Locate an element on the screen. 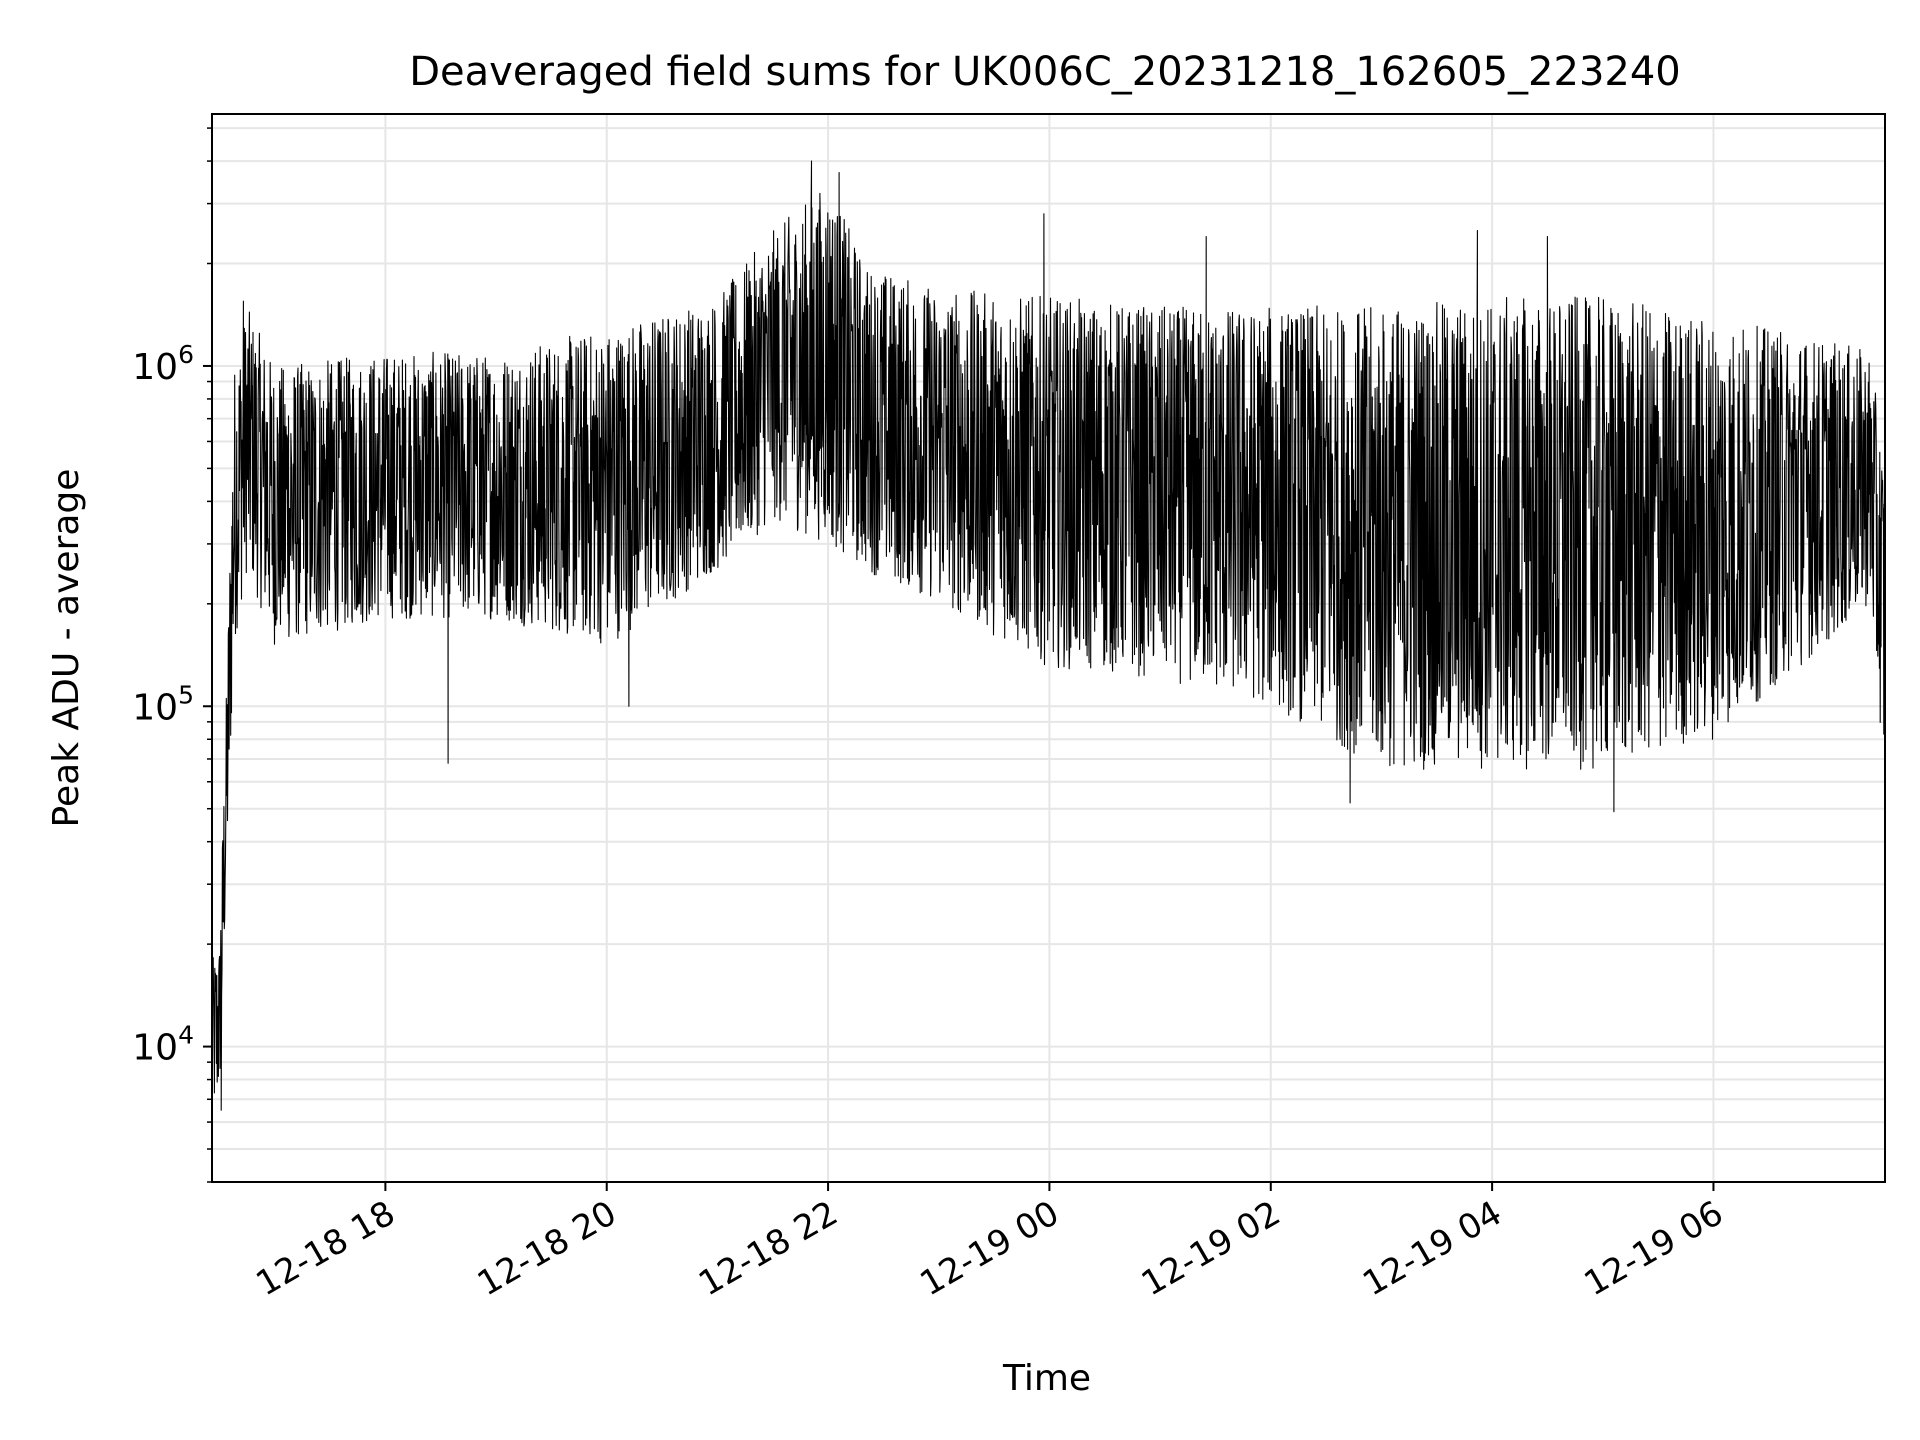 Image resolution: width=1920 pixels, height=1440 pixels. y-tick-label: 10⁵ is located at coordinates (163, 704).